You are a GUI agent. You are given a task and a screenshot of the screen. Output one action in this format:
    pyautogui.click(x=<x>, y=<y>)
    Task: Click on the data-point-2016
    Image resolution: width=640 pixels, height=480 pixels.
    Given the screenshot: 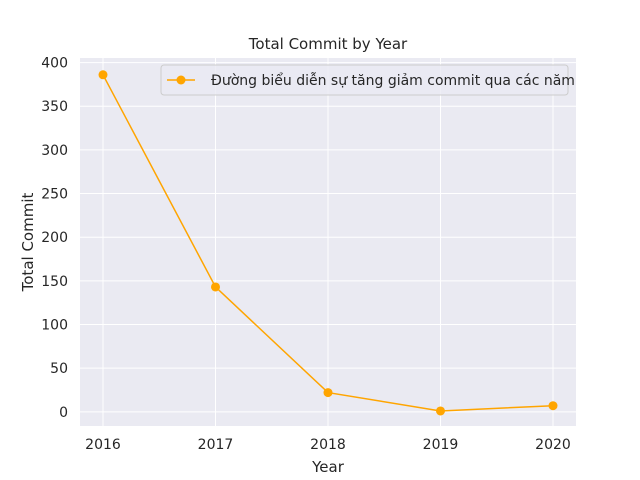 What is the action you would take?
    pyautogui.click(x=103, y=75)
    